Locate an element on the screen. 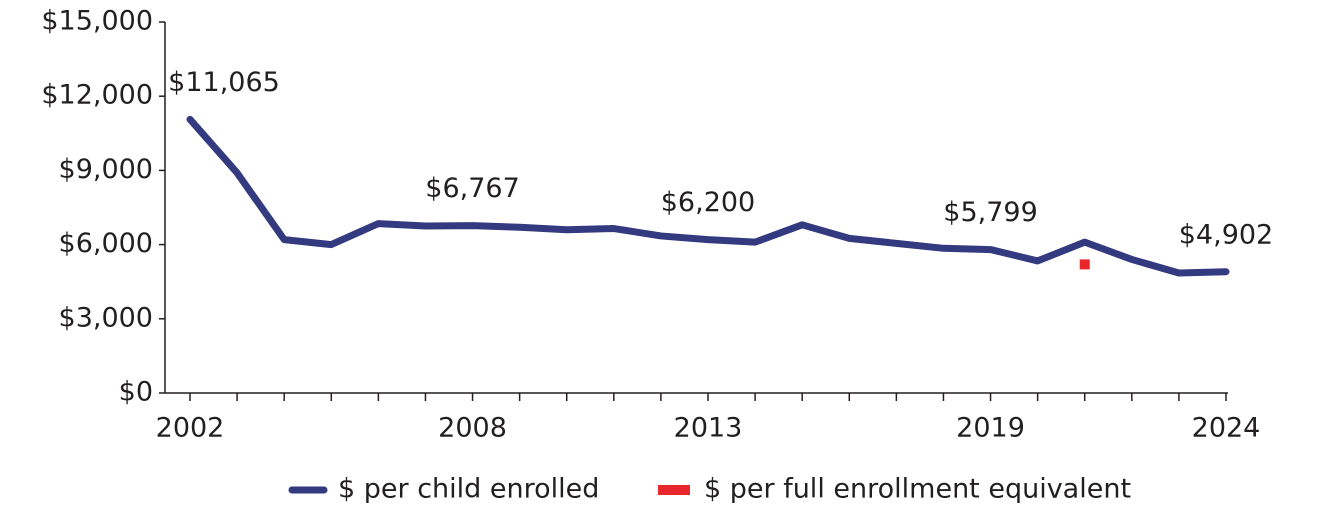  data-label: $6,200 is located at coordinates (708, 202).